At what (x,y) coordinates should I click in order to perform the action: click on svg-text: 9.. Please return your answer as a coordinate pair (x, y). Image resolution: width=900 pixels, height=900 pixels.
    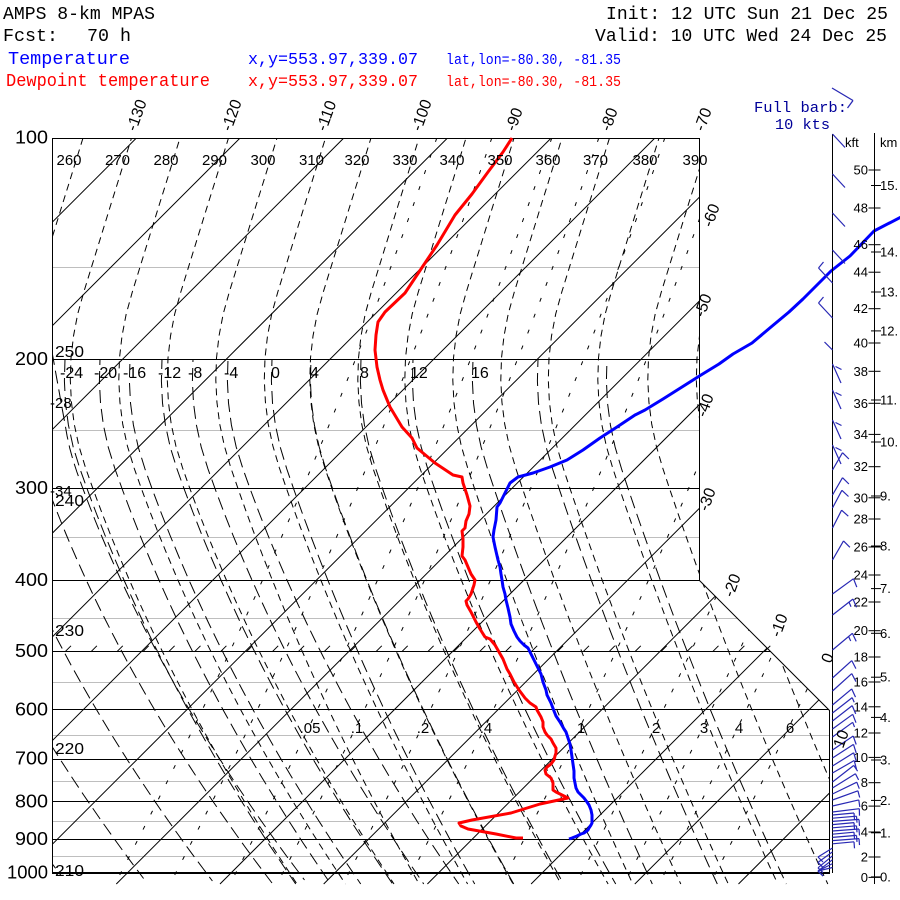
    Looking at the image, I should click on (885, 496).